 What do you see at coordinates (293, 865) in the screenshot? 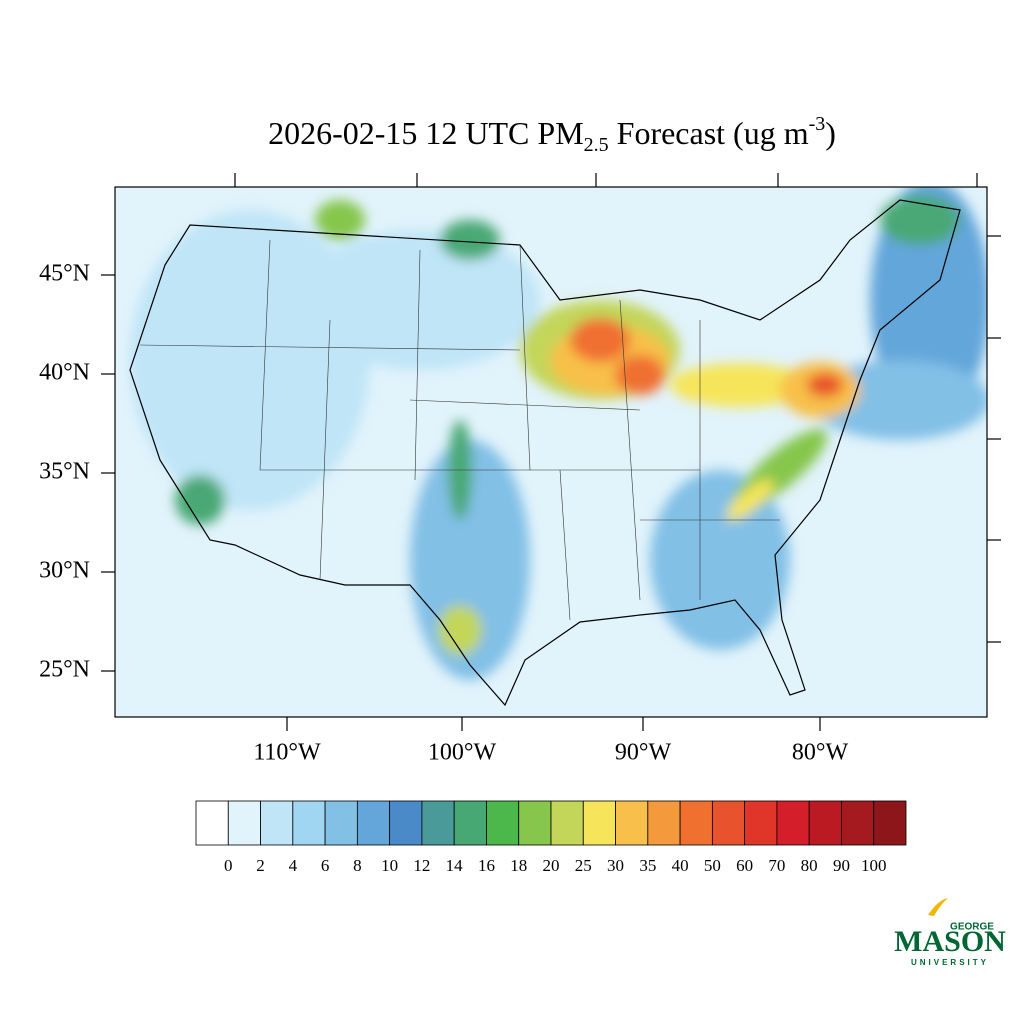
I see `colorbar-label: 4` at bounding box center [293, 865].